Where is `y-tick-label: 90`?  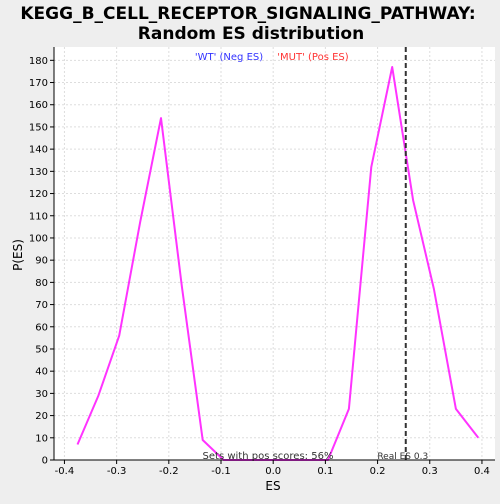
y-tick-label: 90 is located at coordinates (41, 261).